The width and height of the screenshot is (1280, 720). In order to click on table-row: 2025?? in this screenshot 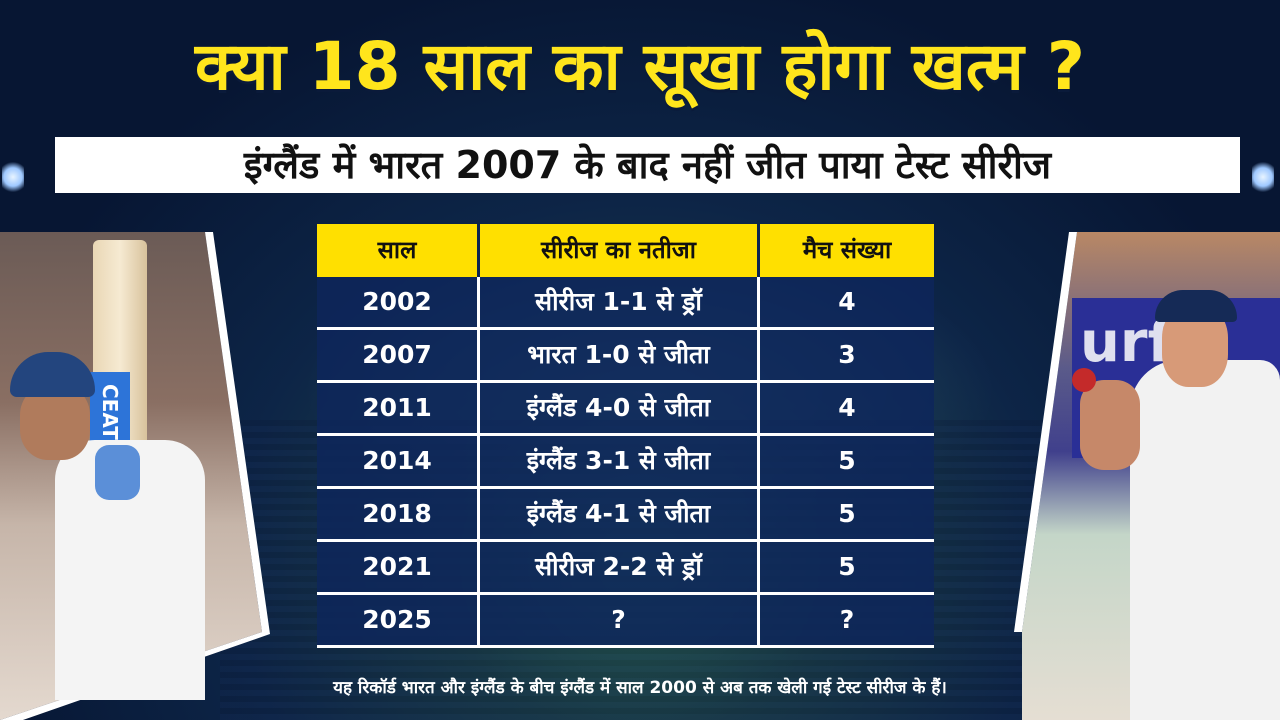, I will do `click(625, 621)`.